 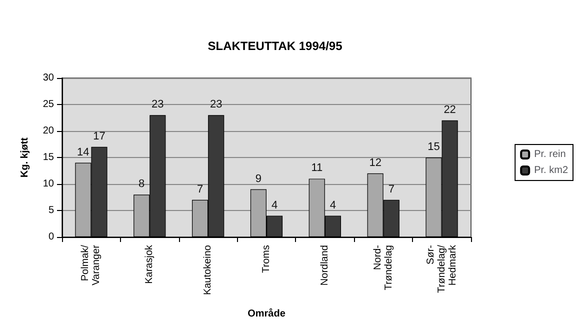 I want to click on chart-title: SLAKTEUTTAK 1994/95, so click(x=275, y=46).